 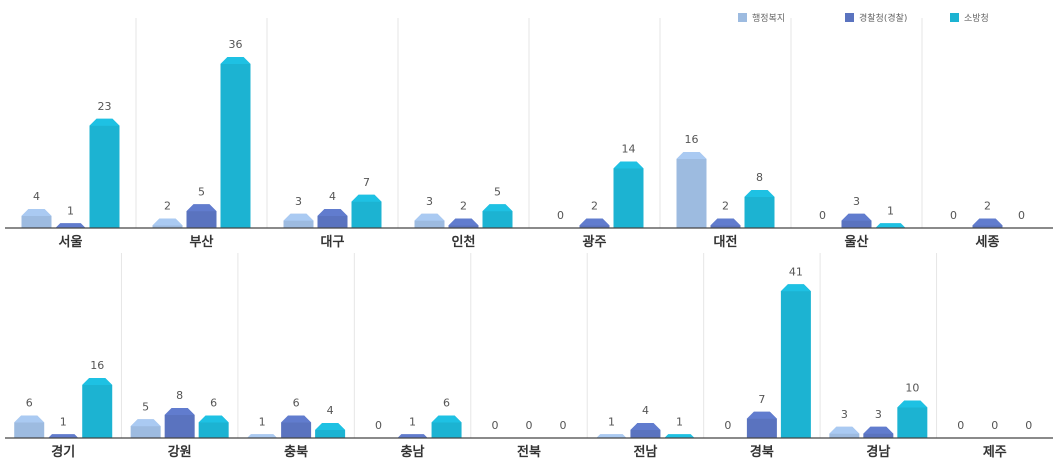 I want to click on data-label: 41, so click(x=796, y=271).